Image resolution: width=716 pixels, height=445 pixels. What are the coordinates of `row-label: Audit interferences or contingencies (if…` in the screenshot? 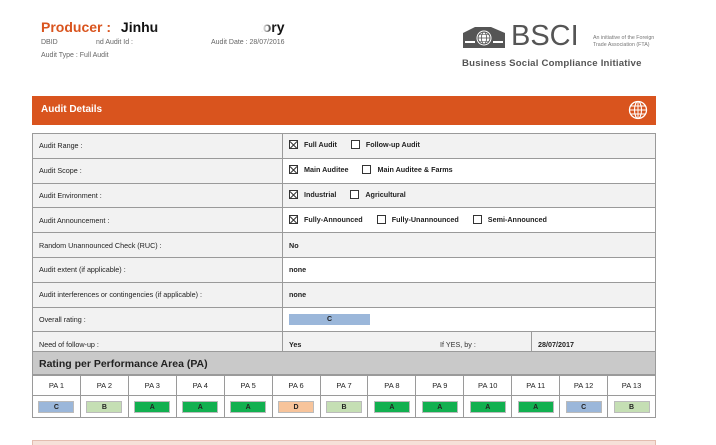 It's located at (157, 294).